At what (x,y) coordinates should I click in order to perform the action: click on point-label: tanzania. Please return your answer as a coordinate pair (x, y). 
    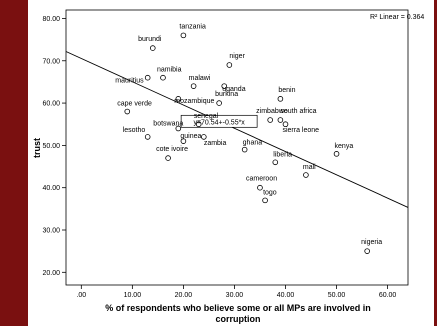
    Looking at the image, I should click on (192, 26).